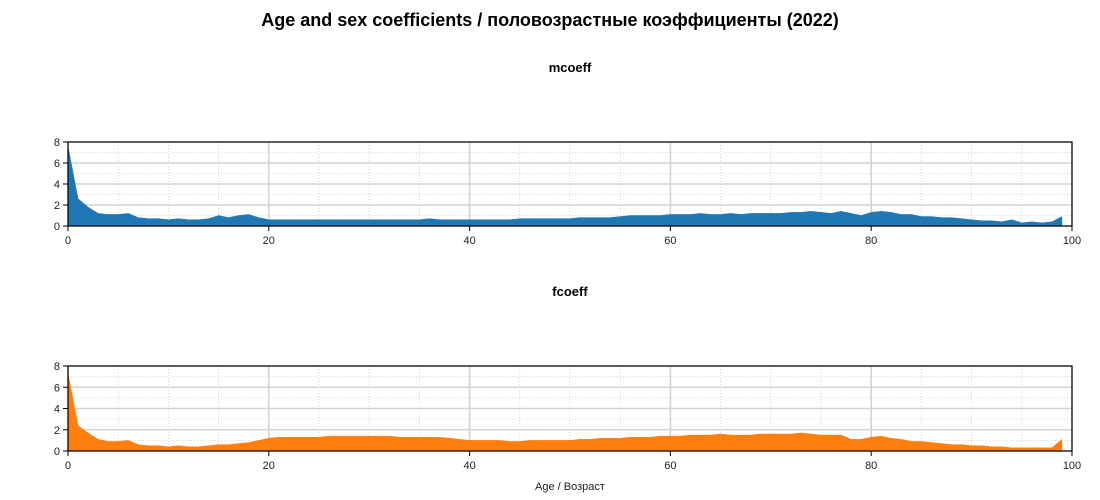 This screenshot has width=1100, height=500. What do you see at coordinates (565, 412) in the screenshot?
I see `area-series-fcoeff` at bounding box center [565, 412].